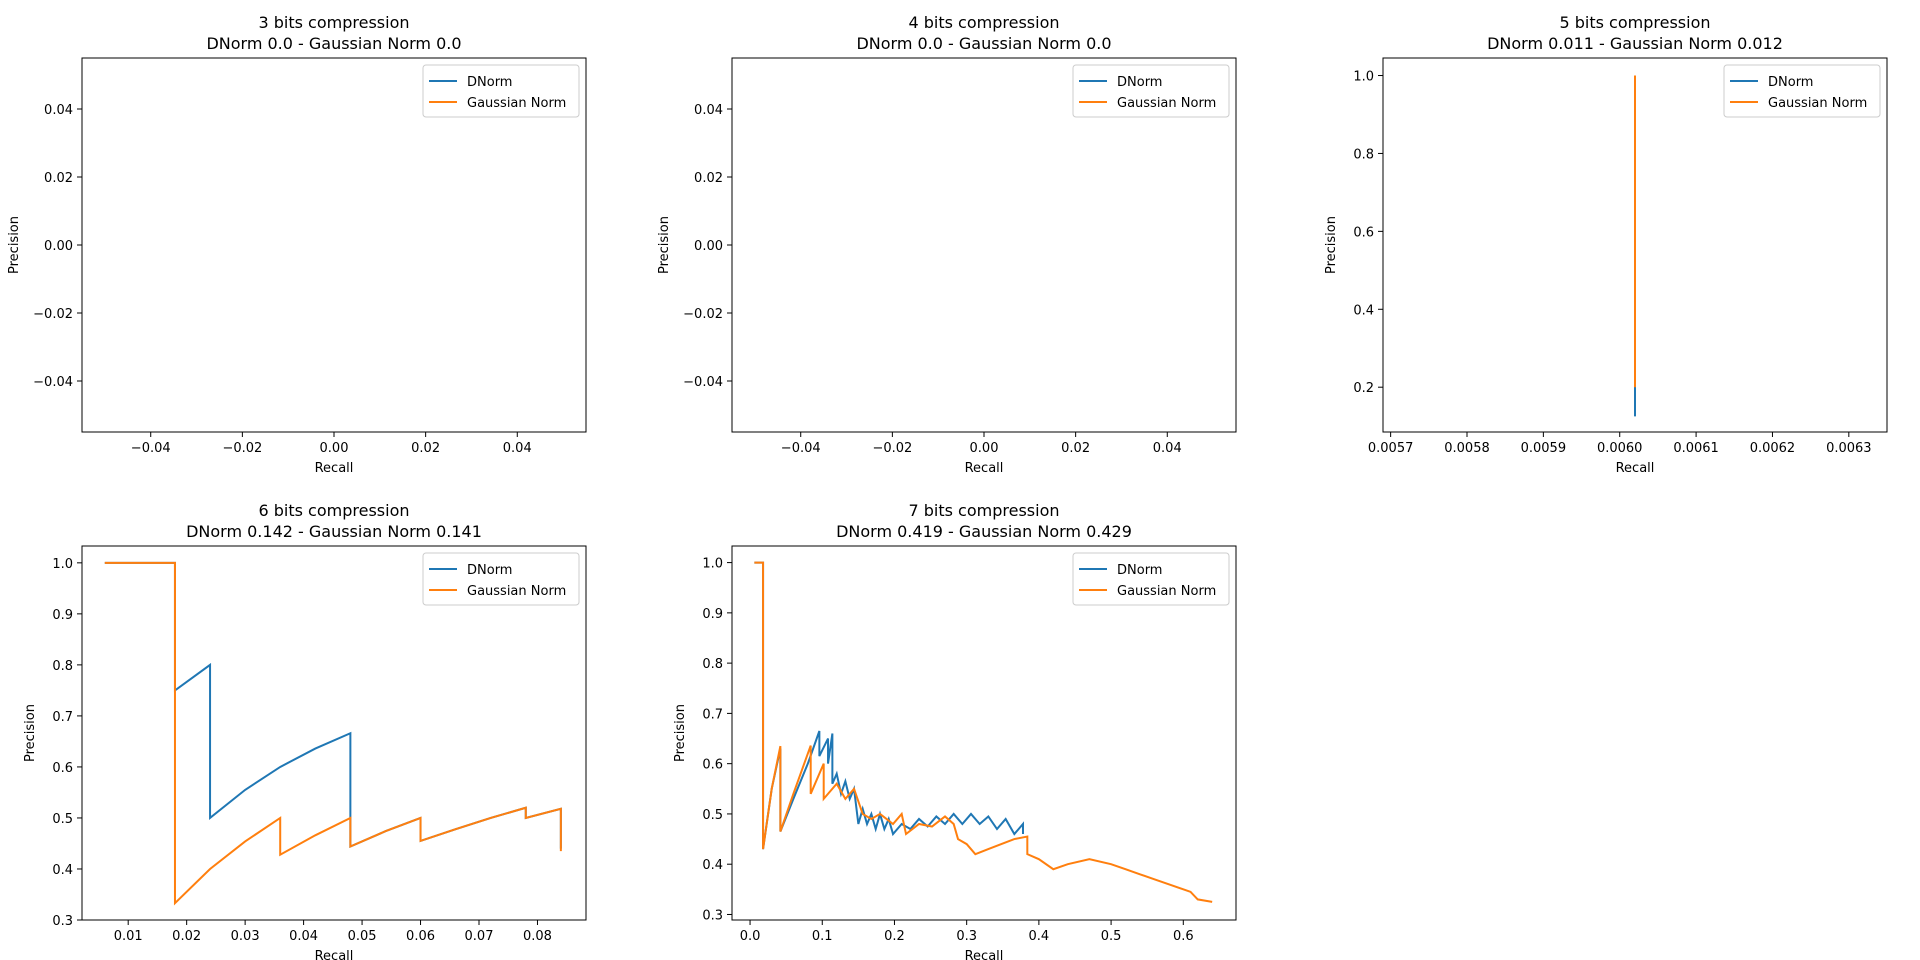  Describe the element at coordinates (333, 22) in the screenshot. I see `chart-title: 3 bits compression` at that location.